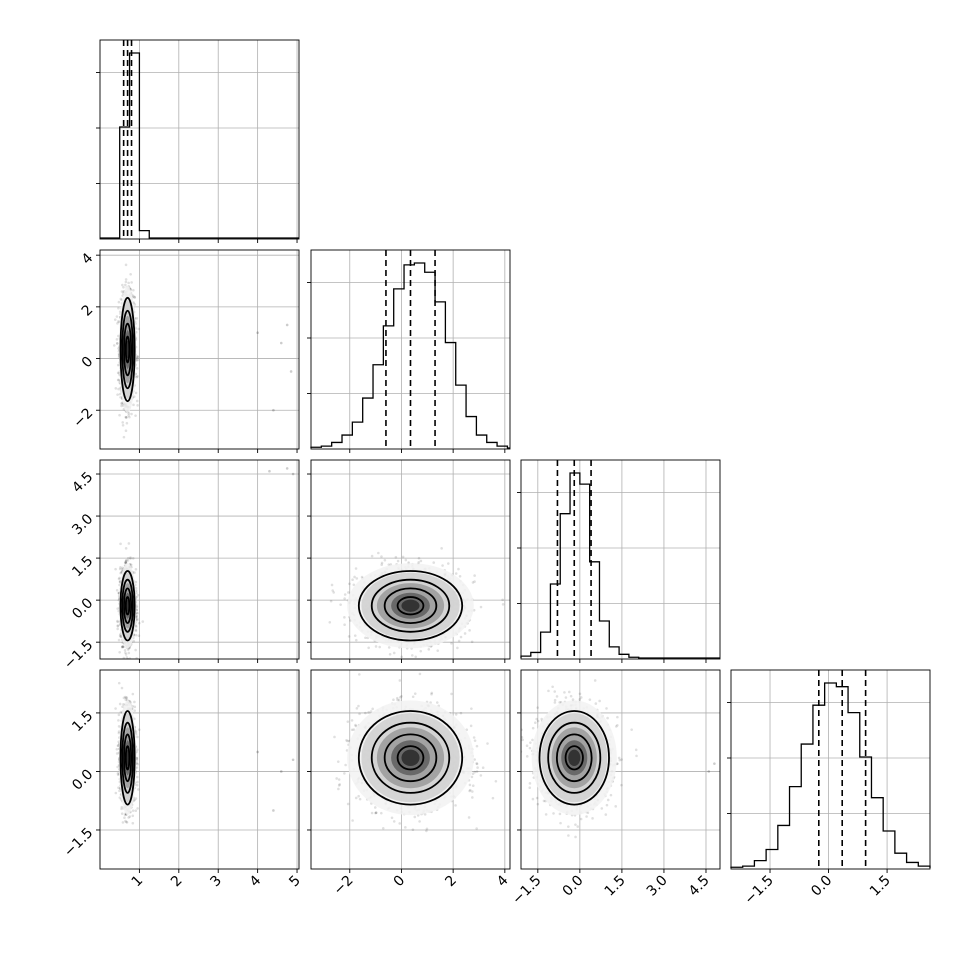  What do you see at coordinates (82, 608) in the screenshot?
I see `y-tick-label: 0.0` at bounding box center [82, 608].